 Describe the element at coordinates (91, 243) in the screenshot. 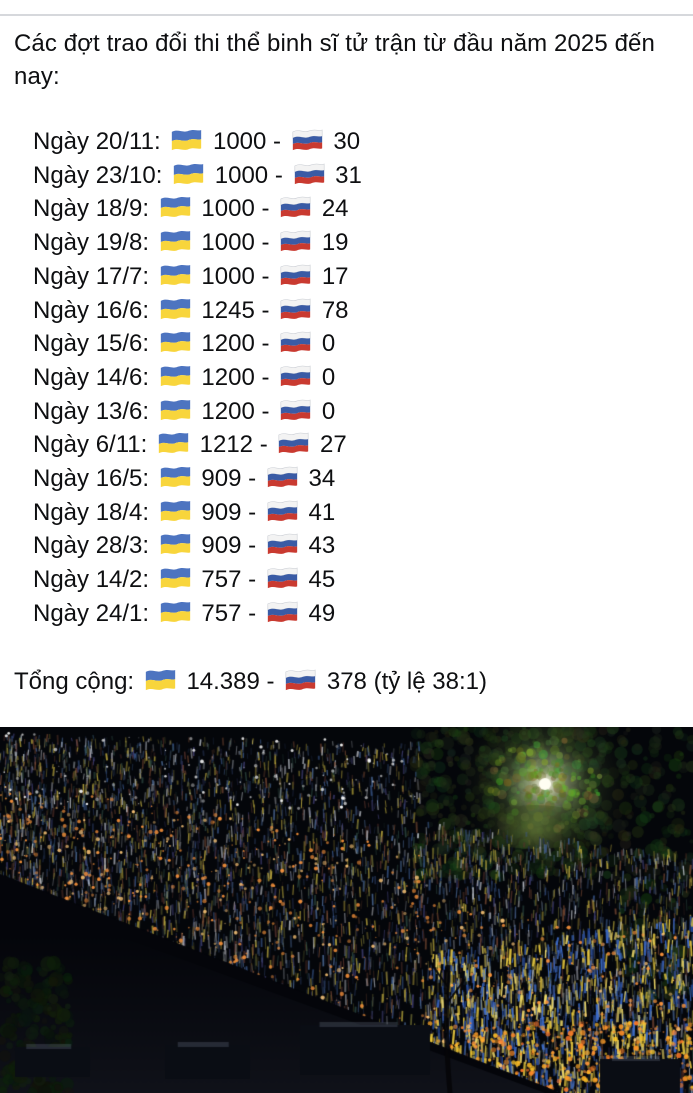

I see `row-date-label: Ngày 19/8:` at that location.